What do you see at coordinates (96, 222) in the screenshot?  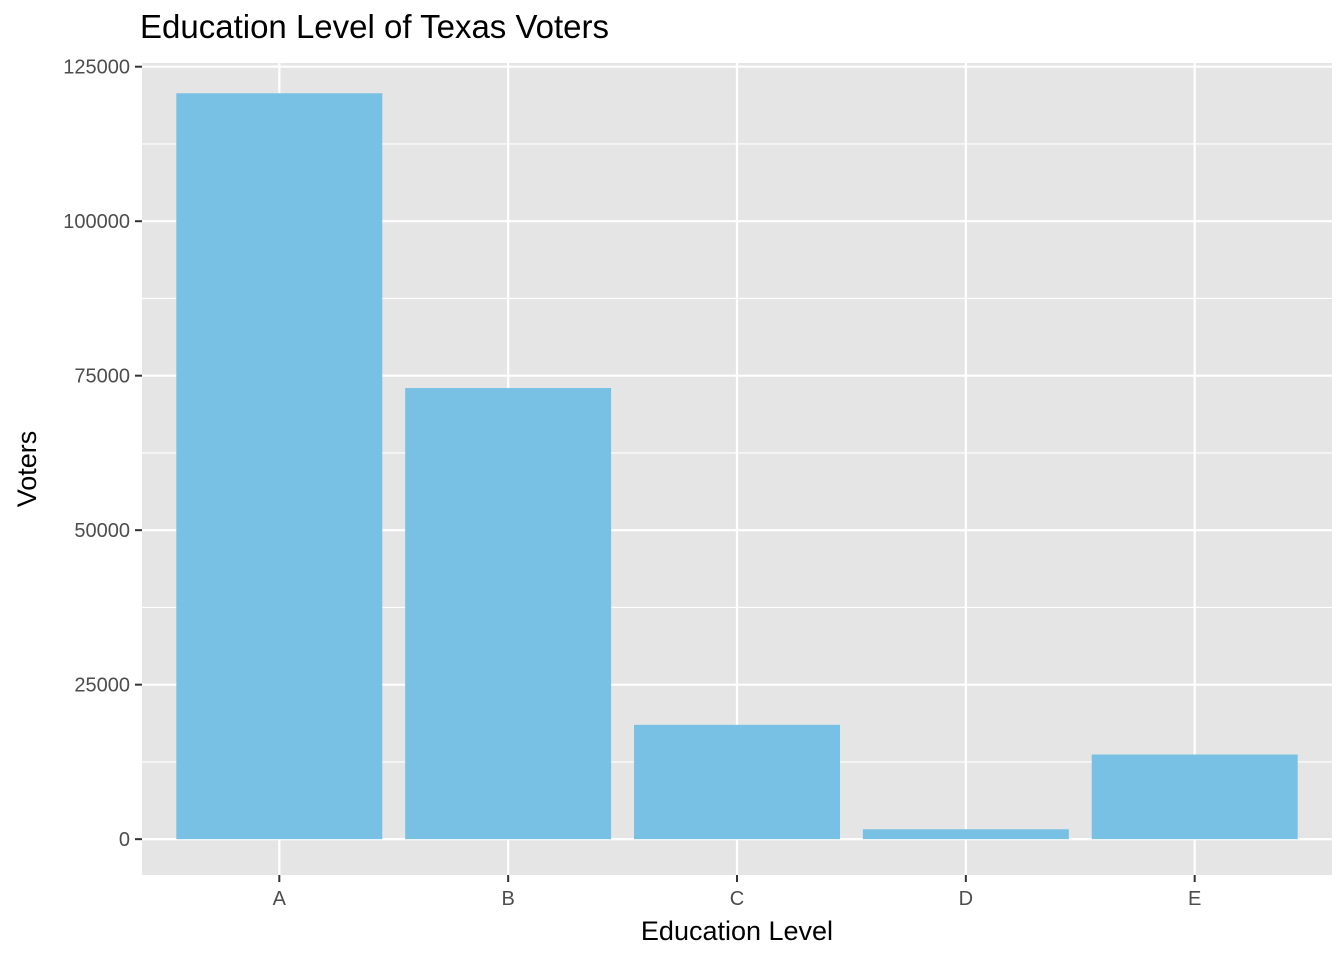 I see `y-tick-label: 100000` at bounding box center [96, 222].